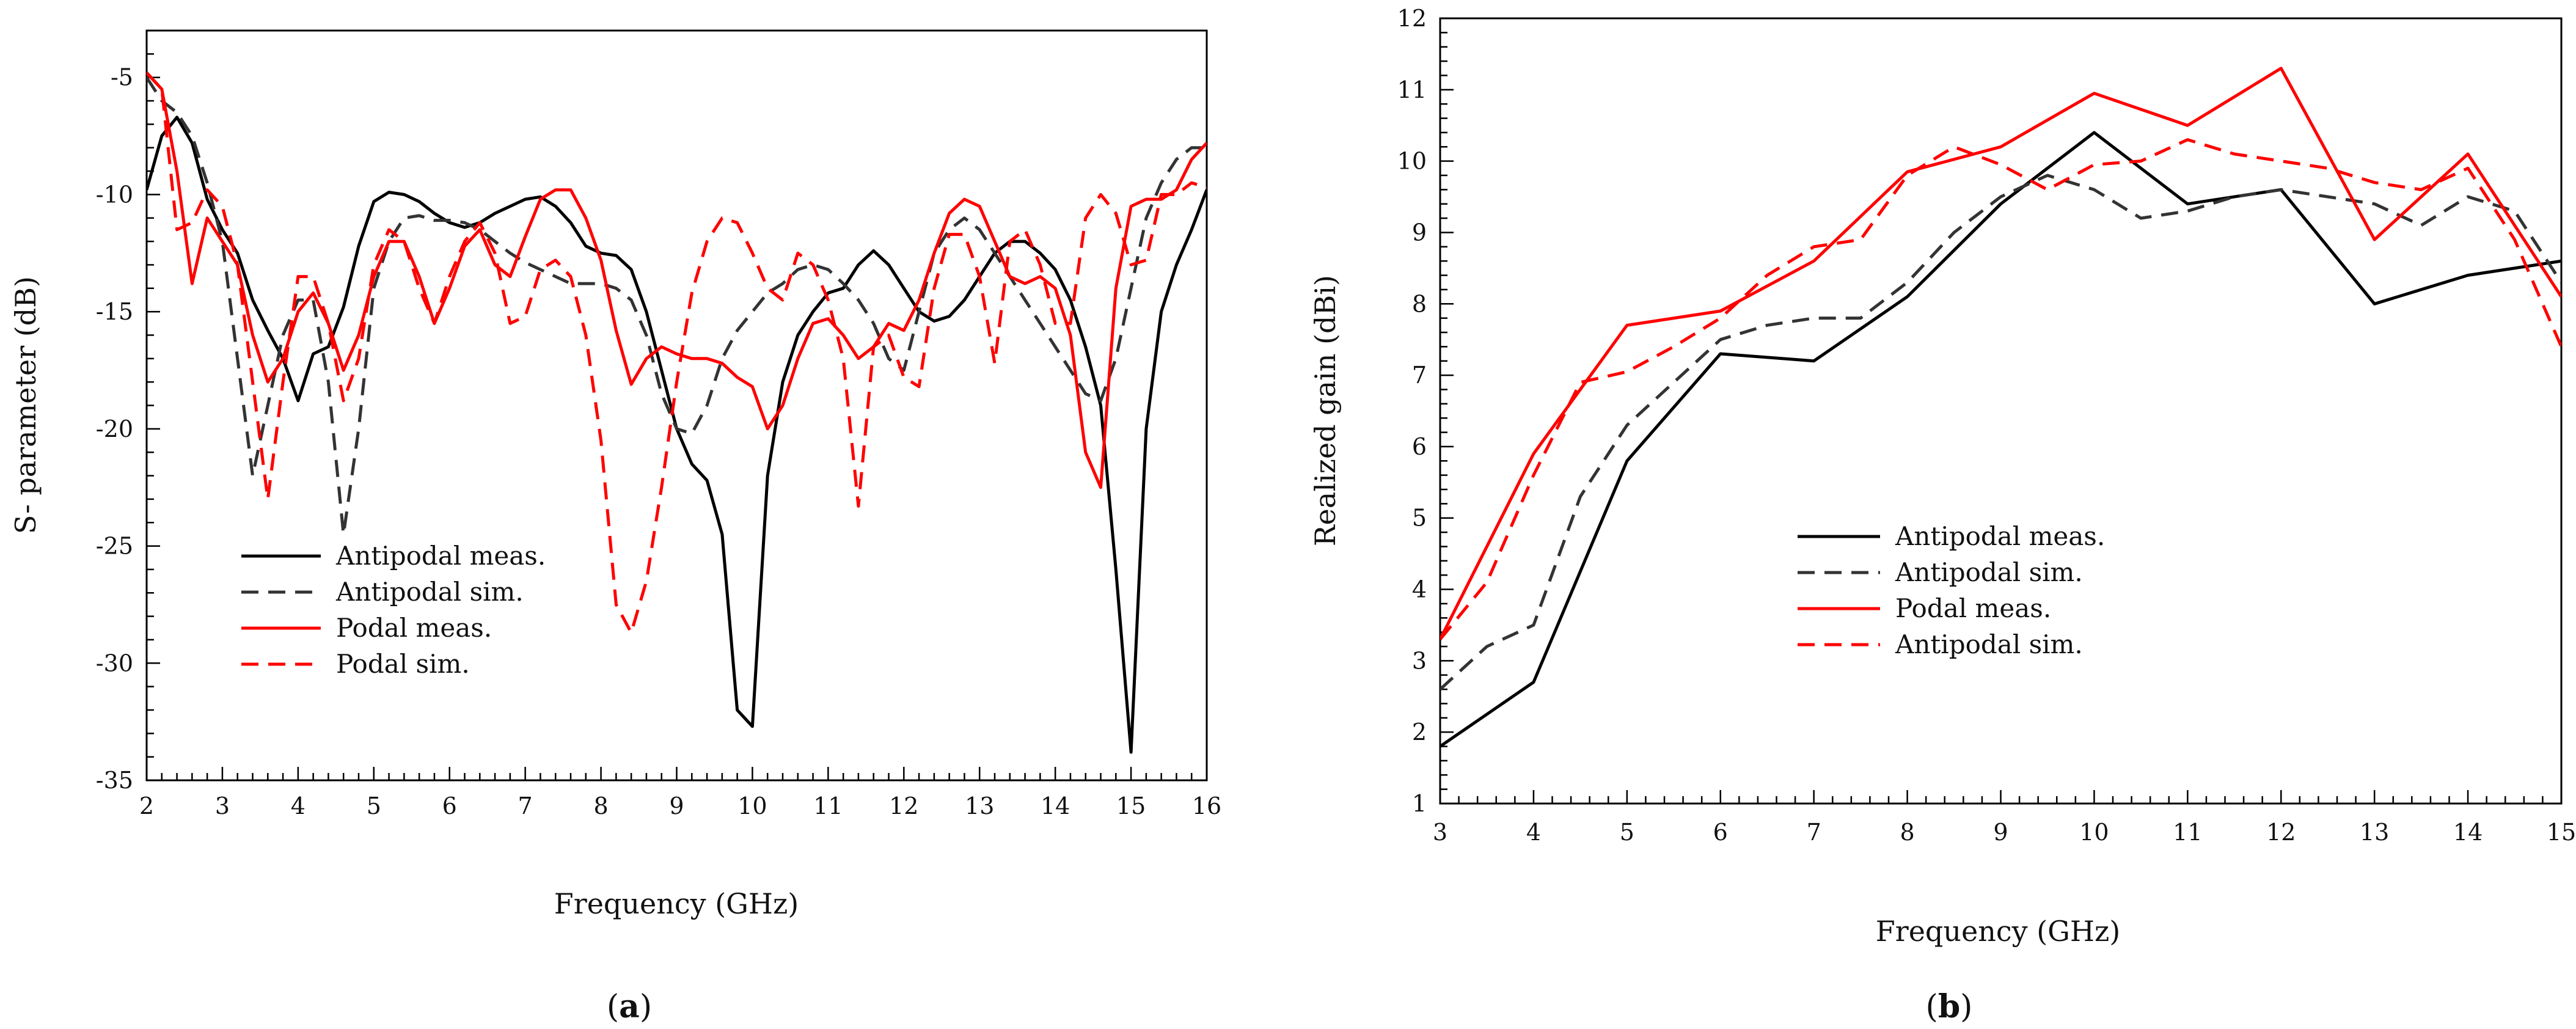  Describe the element at coordinates (1989, 644) in the screenshot. I see `legend-label-4: Antipodal sim.` at that location.